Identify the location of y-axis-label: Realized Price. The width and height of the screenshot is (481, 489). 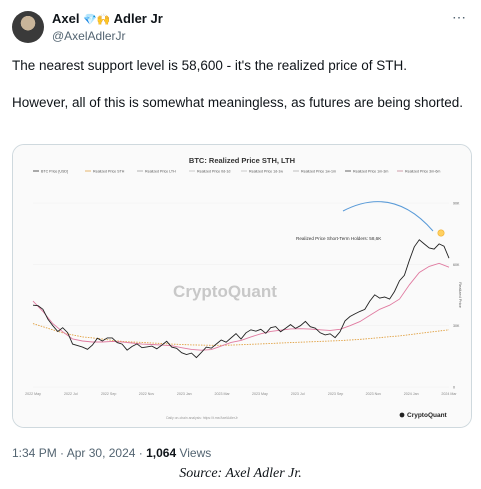
(460, 295).